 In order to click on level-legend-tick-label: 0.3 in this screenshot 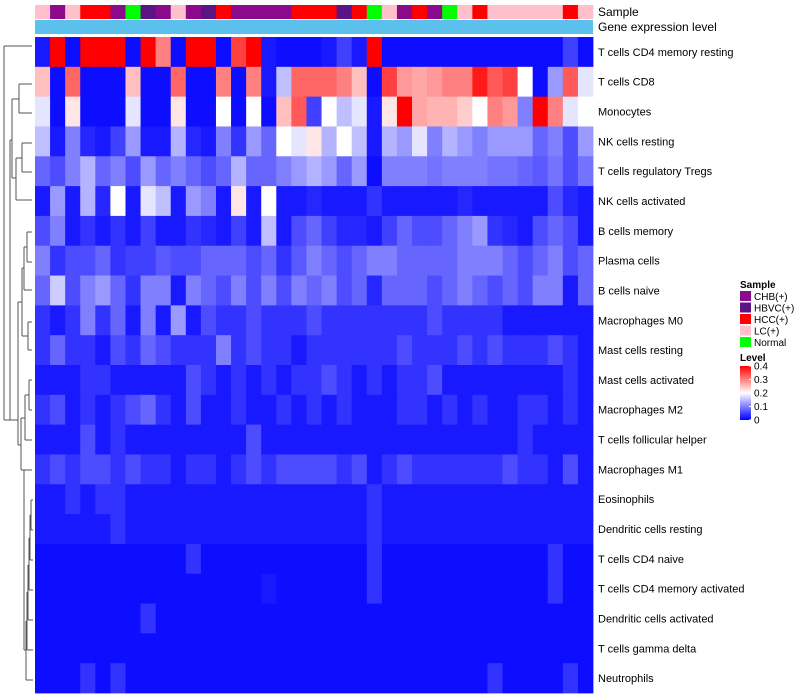, I will do `click(761, 380)`.